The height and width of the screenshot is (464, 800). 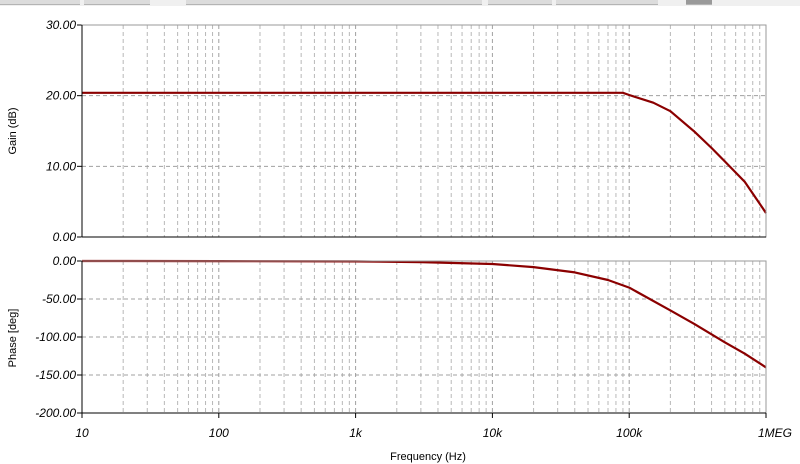 I want to click on y-tick-label: -150.00, so click(x=55, y=375).